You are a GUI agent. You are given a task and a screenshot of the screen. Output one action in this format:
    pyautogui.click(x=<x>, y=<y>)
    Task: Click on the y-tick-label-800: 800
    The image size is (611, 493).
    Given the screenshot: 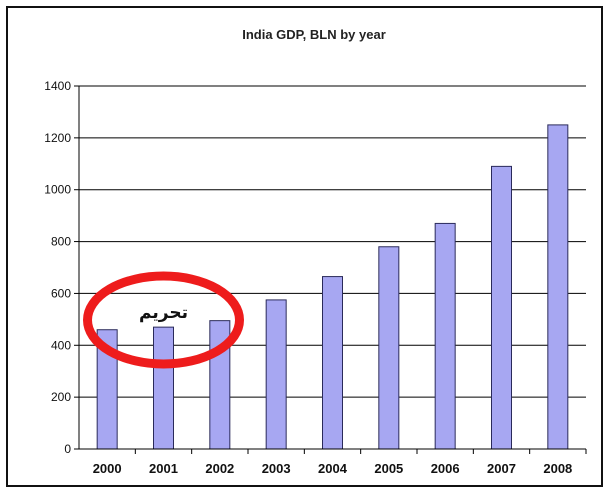 What is the action you would take?
    pyautogui.click(x=61, y=242)
    